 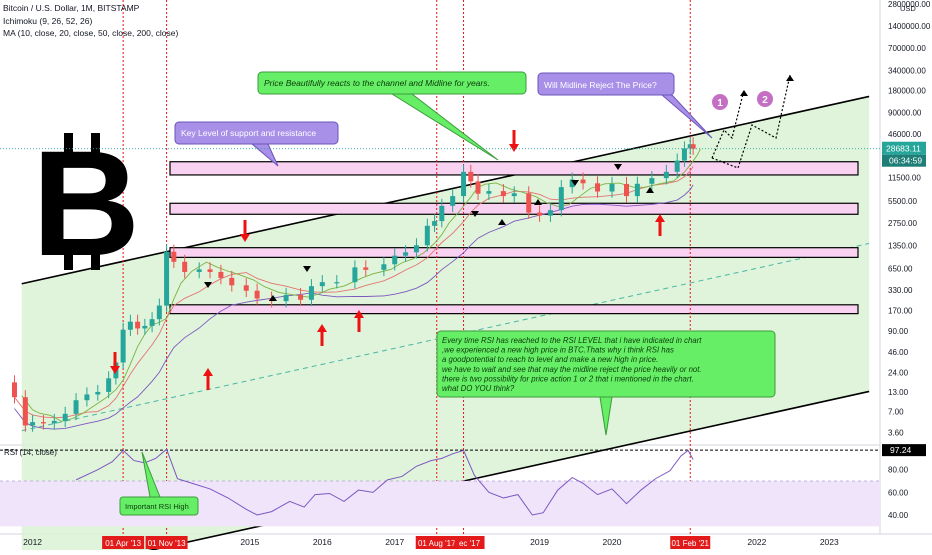 I want to click on price-tick-label: 330.00, so click(x=900, y=290).